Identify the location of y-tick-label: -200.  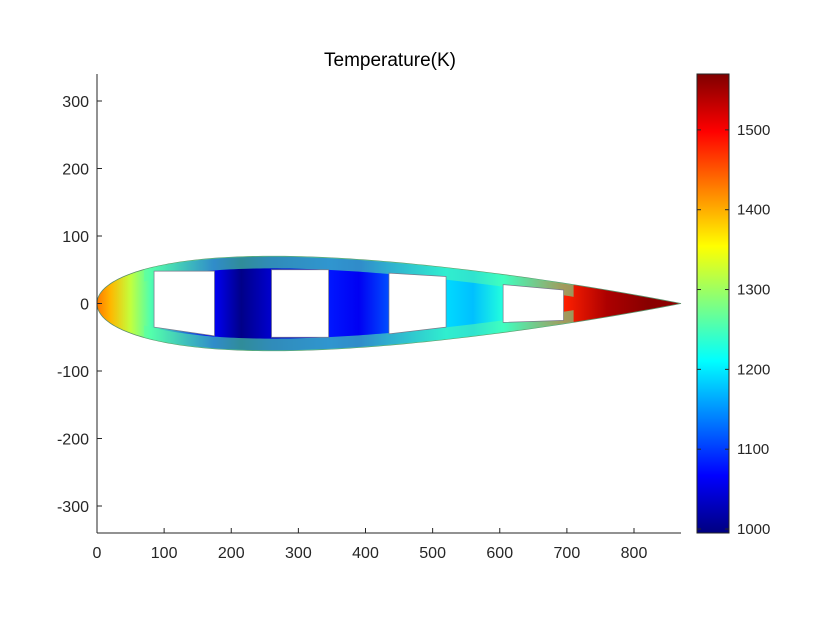
(73, 440).